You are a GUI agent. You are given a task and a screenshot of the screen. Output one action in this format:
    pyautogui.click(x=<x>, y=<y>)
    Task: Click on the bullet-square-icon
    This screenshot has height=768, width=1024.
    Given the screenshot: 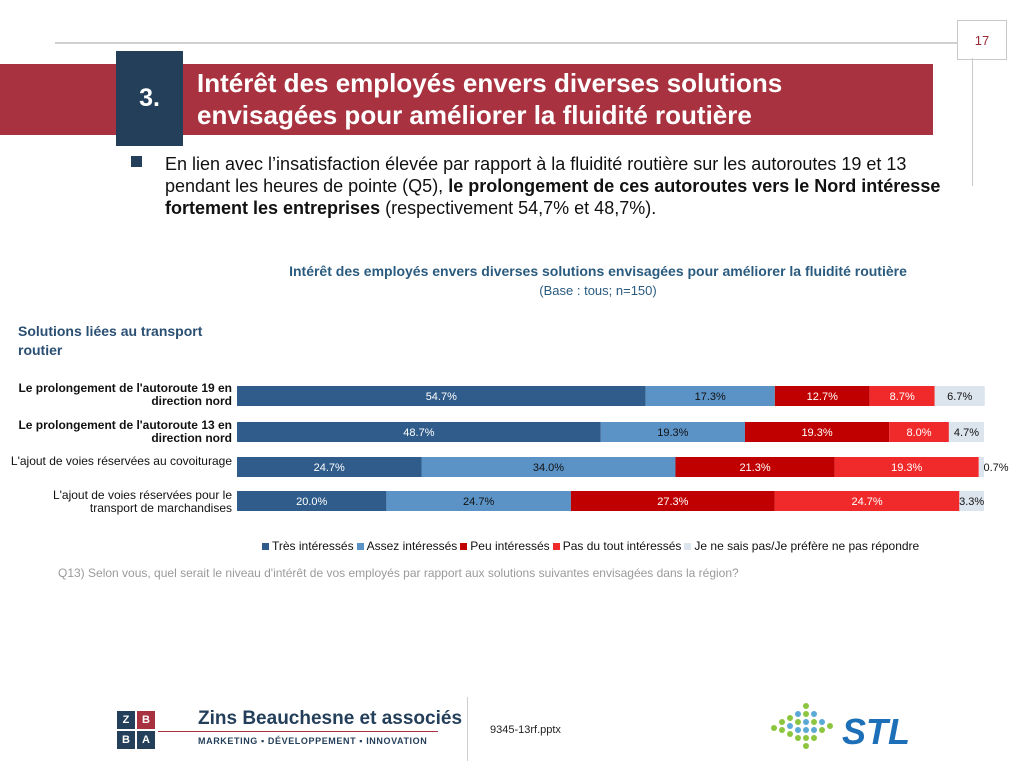 What is the action you would take?
    pyautogui.click(x=136, y=161)
    